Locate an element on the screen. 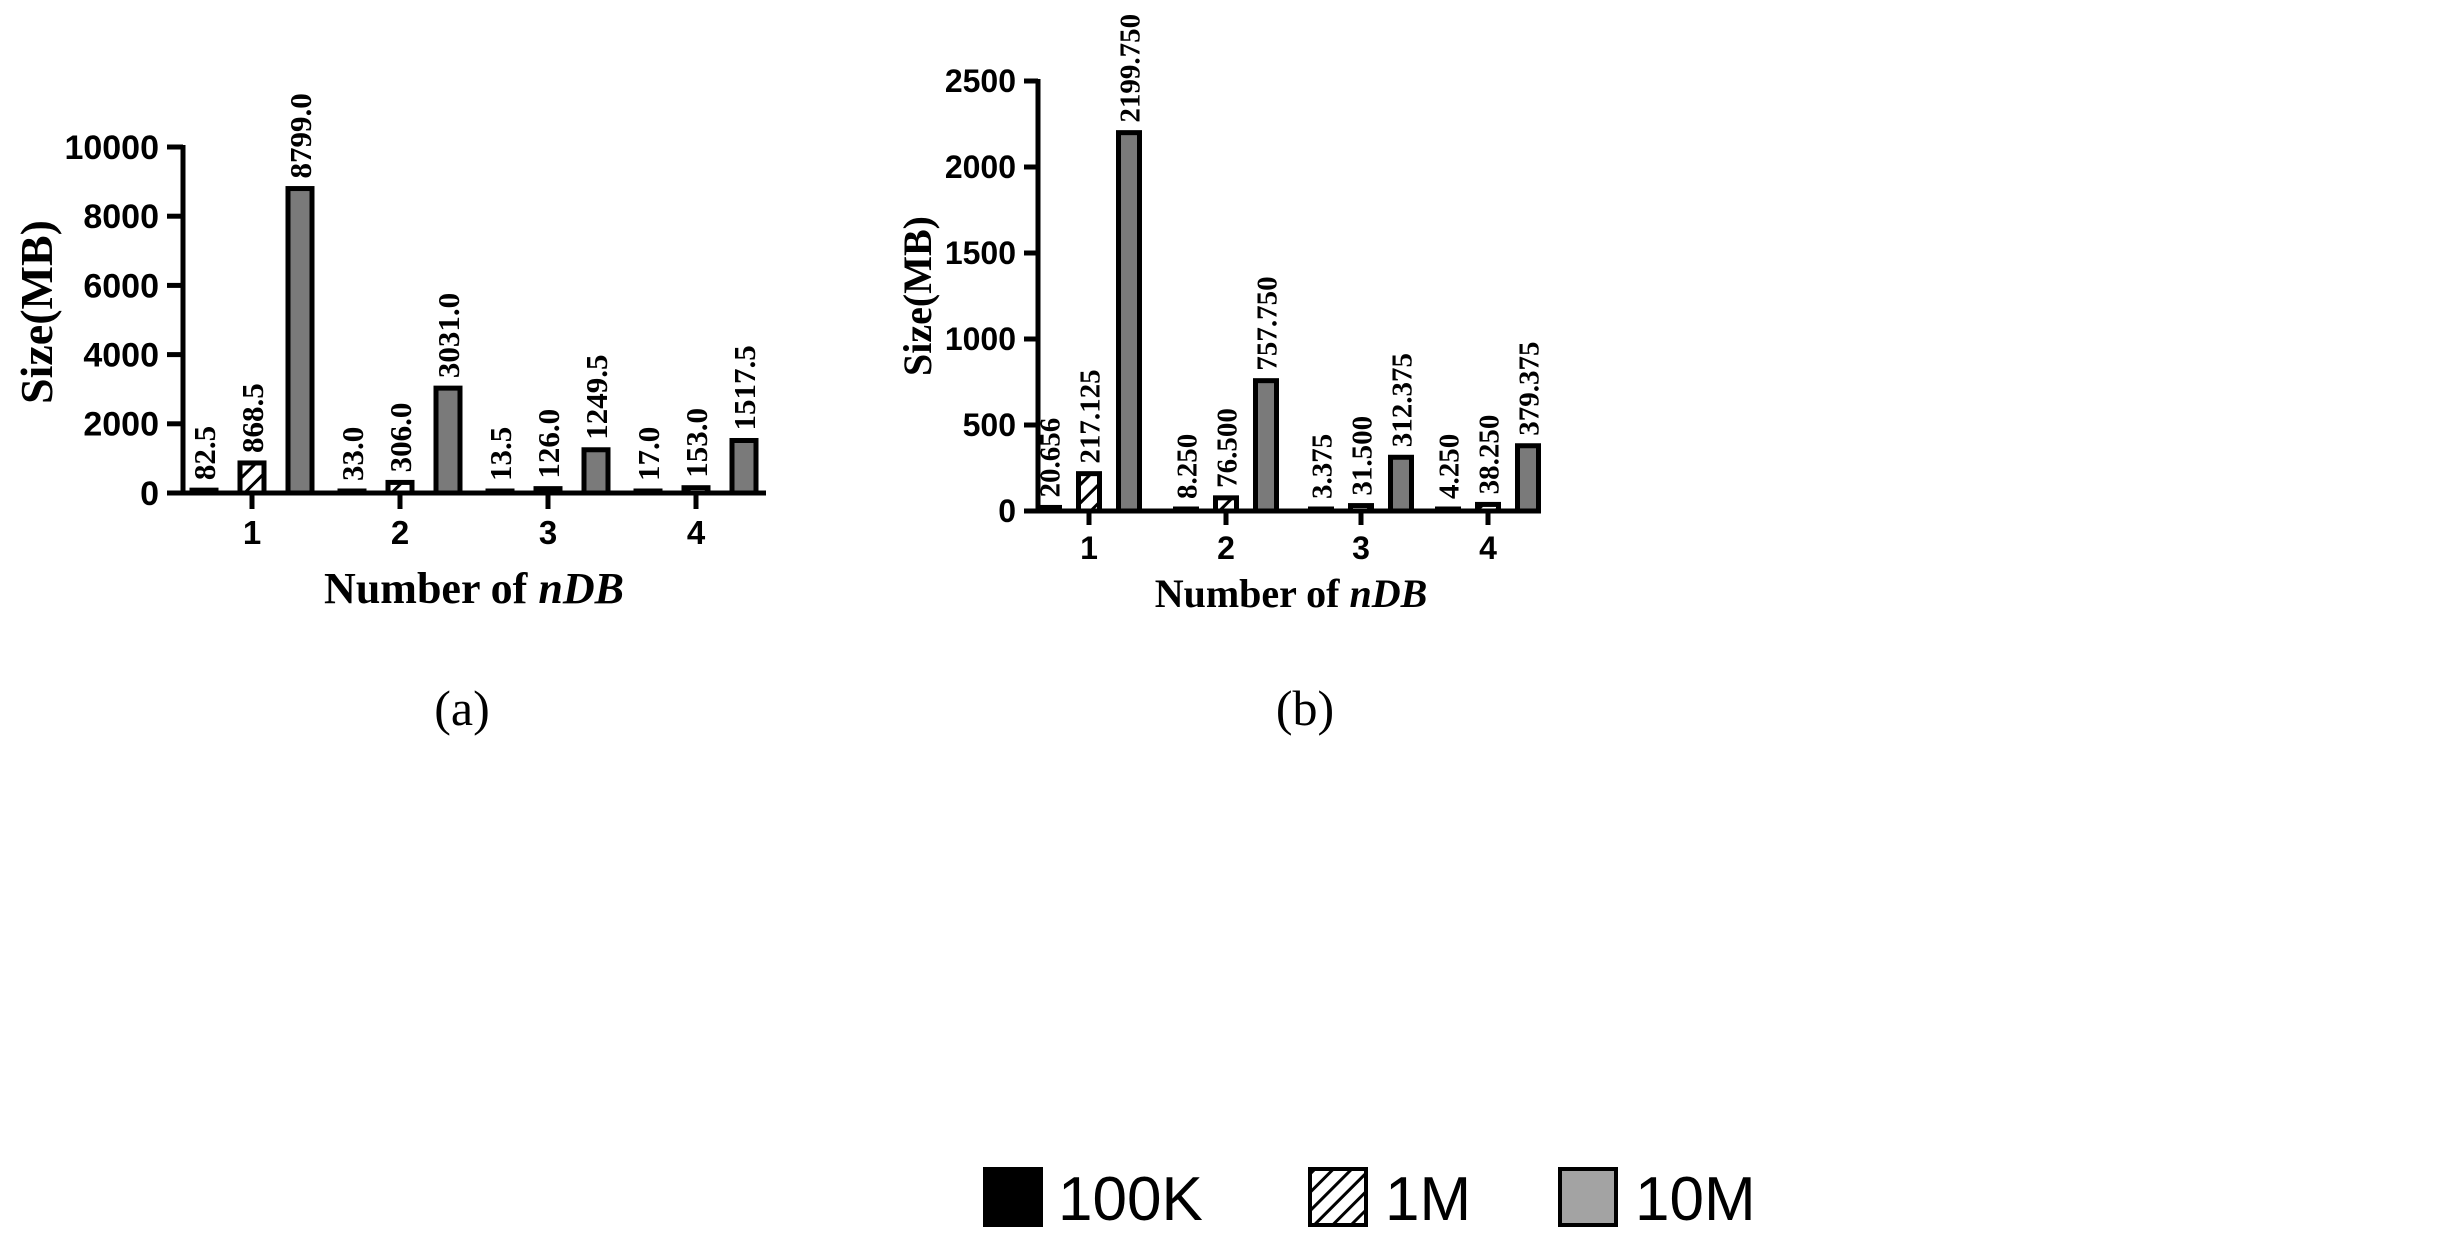 Image resolution: width=2458 pixels, height=1254 pixels. y-tick-label: 1000 is located at coordinates (980, 339).